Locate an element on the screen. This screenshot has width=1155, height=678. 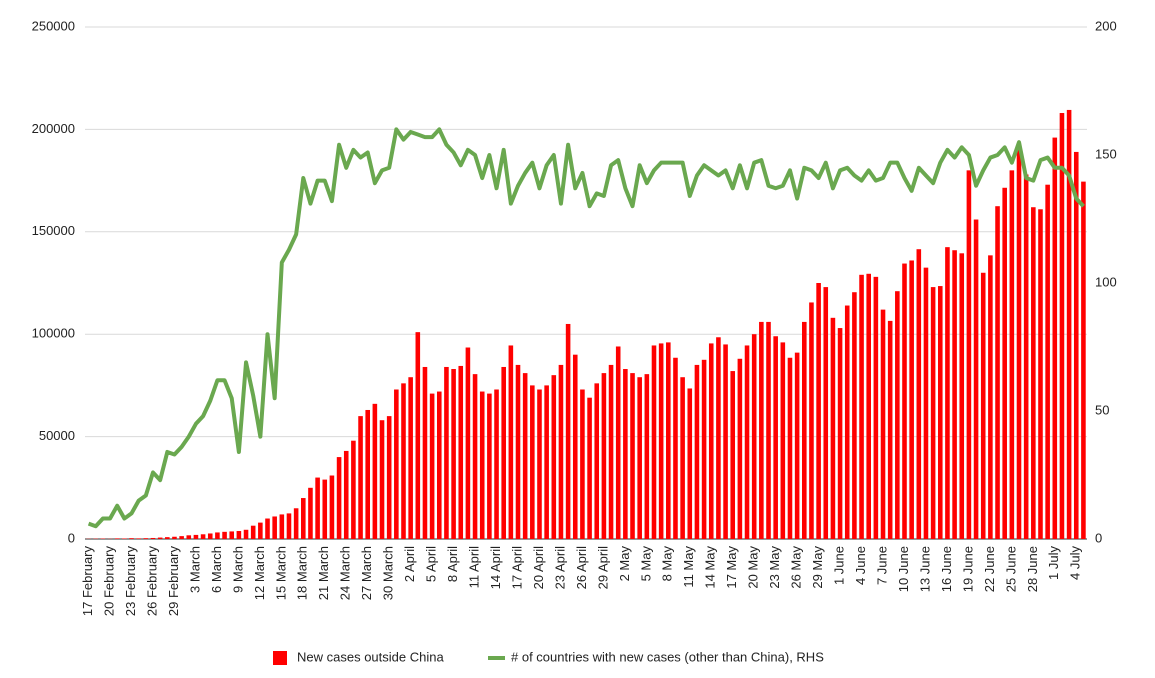
x-tick-label: 5 April is located at coordinates (431, 564).